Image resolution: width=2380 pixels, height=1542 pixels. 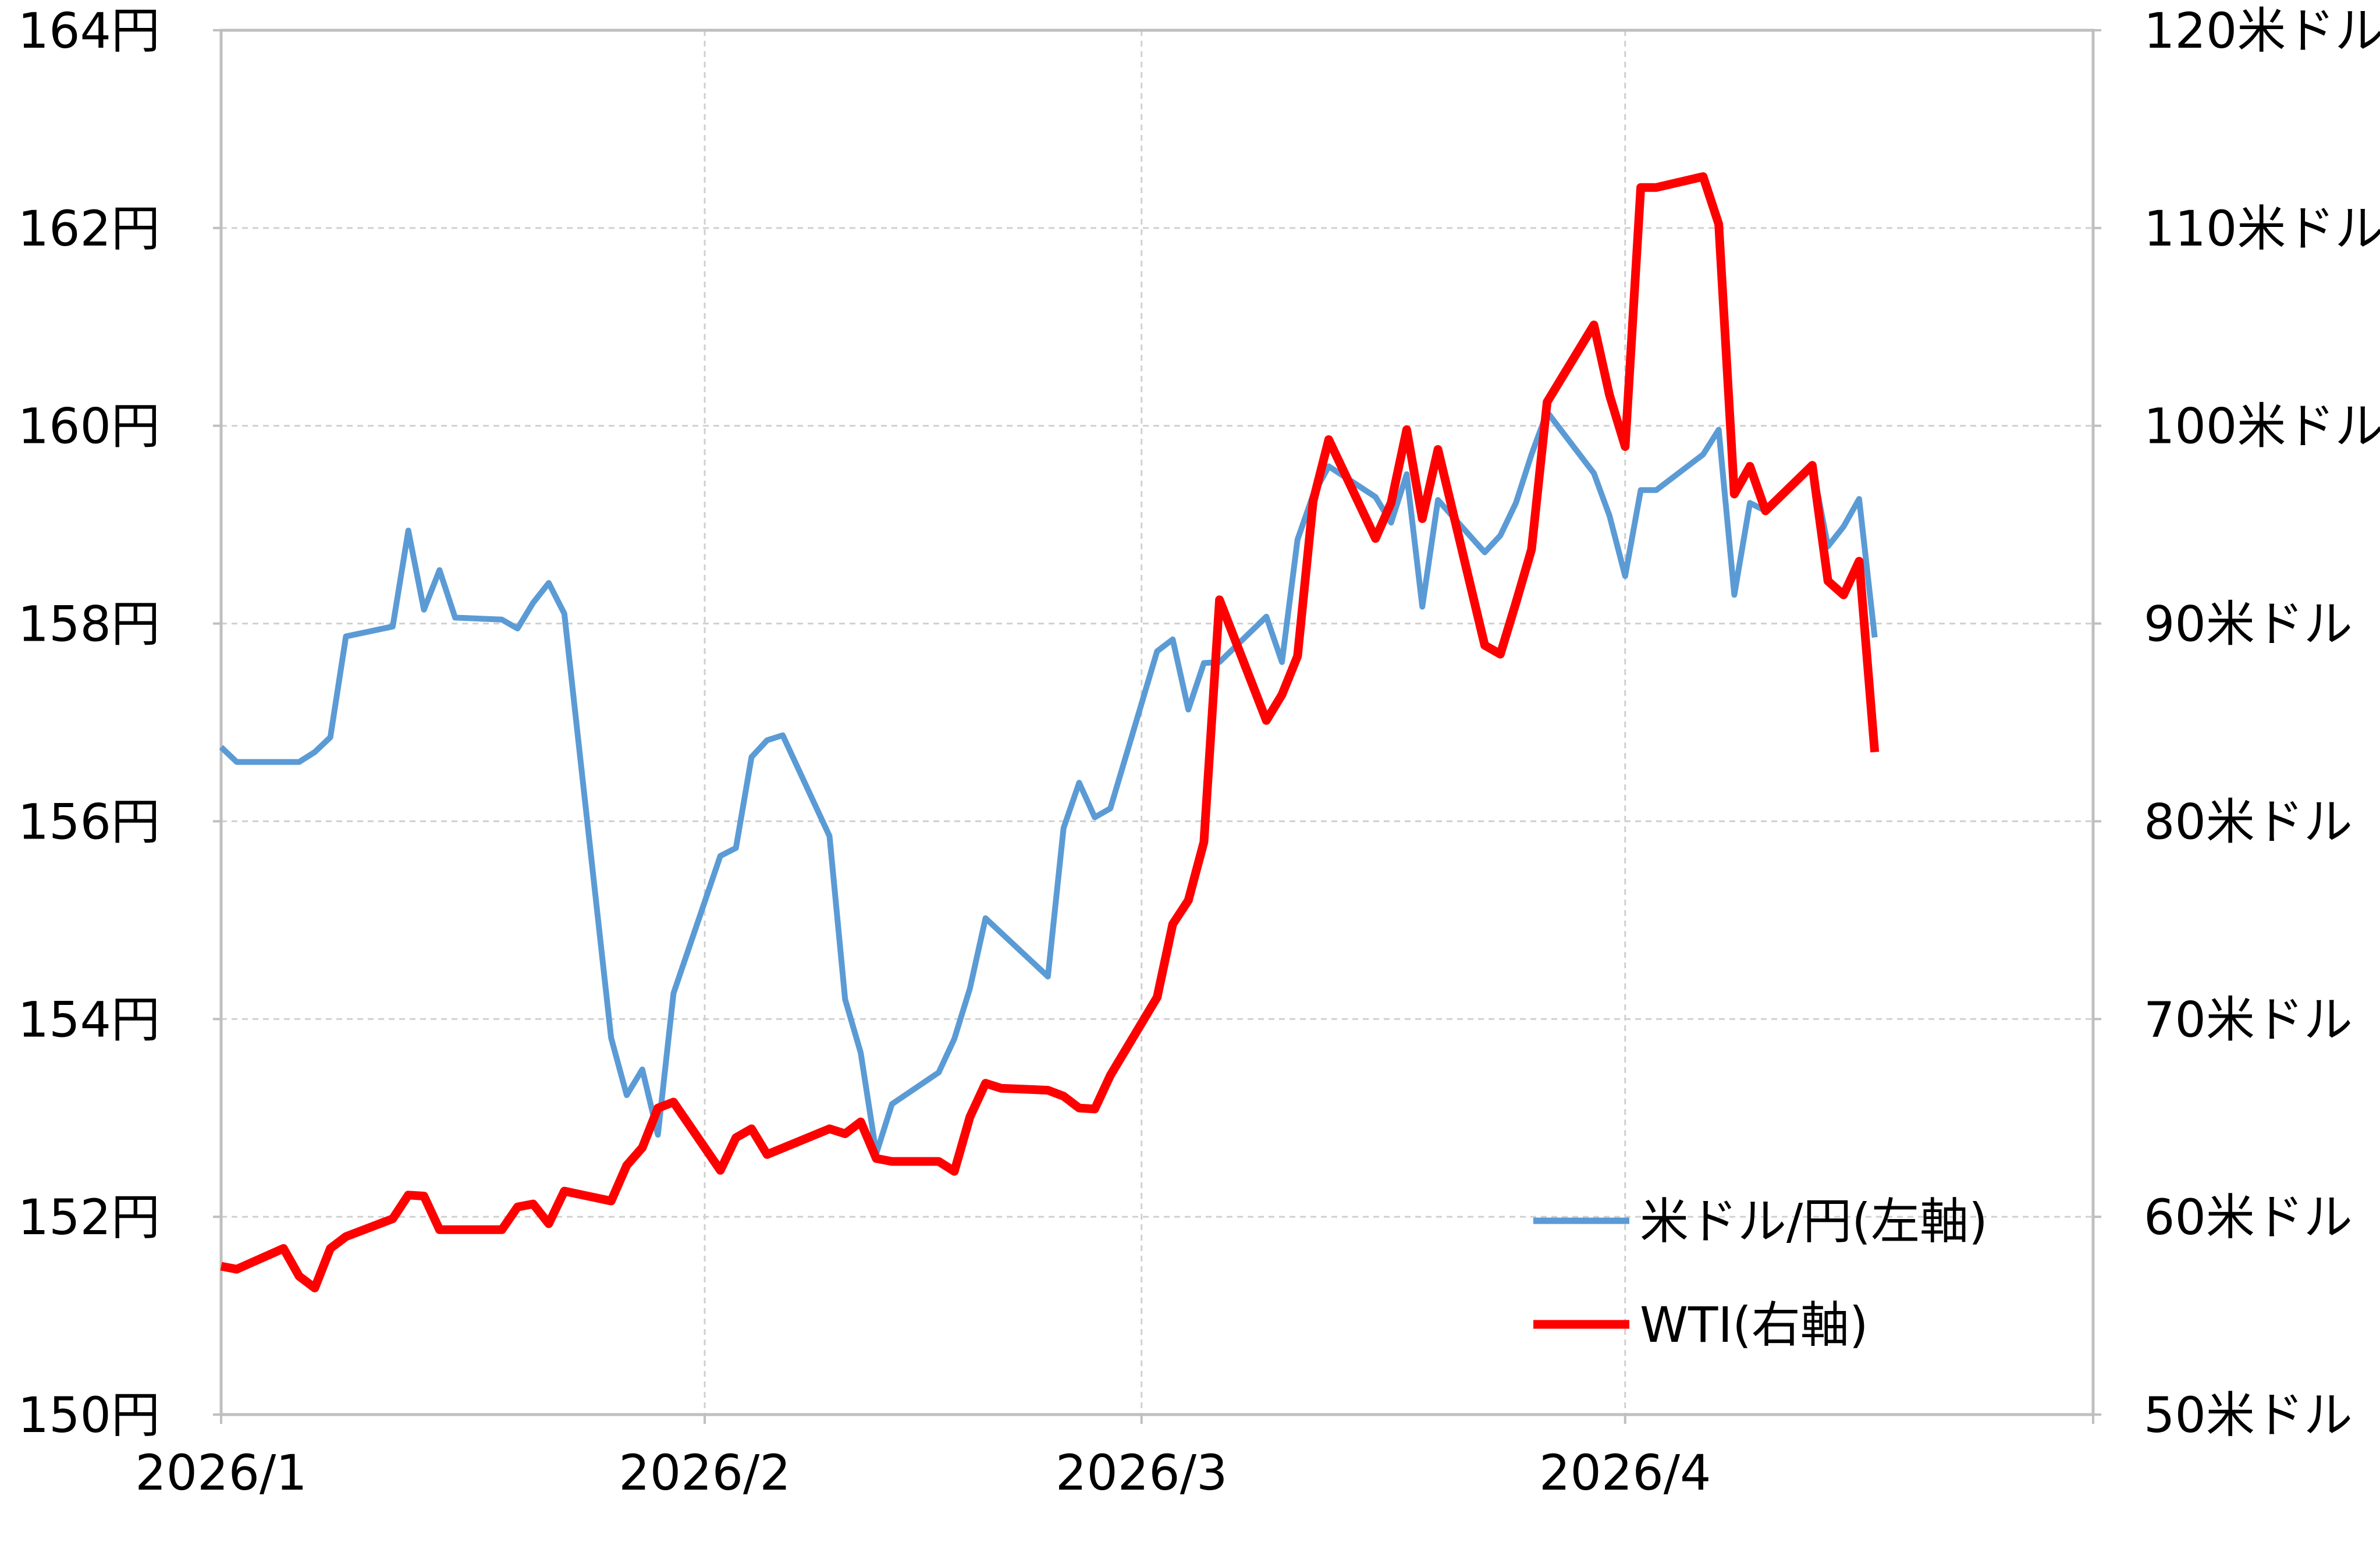 I want to click on y-right-tick-label: 60米ドル, so click(x=2248, y=1217).